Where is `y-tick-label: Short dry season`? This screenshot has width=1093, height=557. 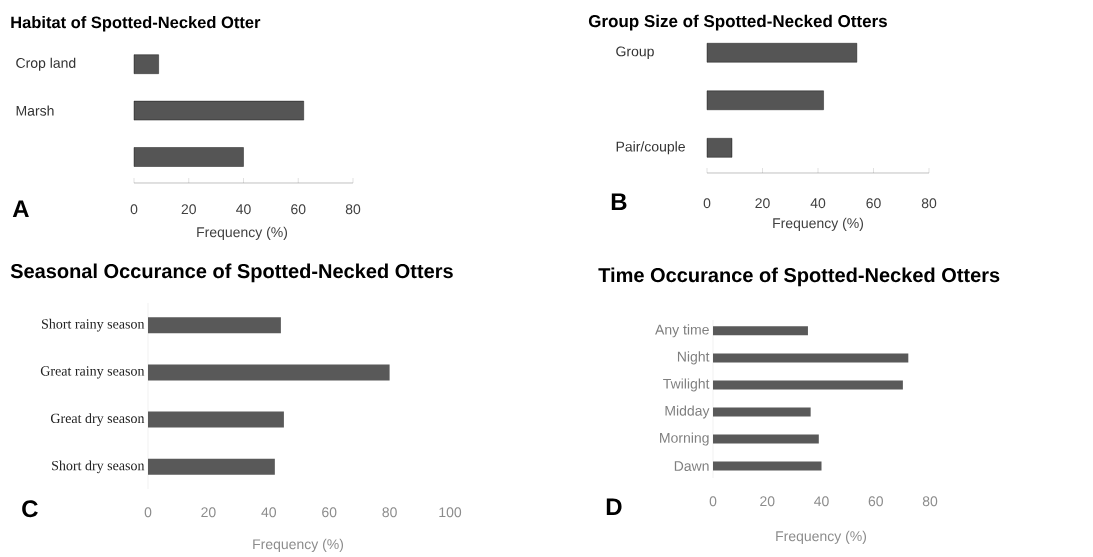
y-tick-label: Short dry season is located at coordinates (98, 467).